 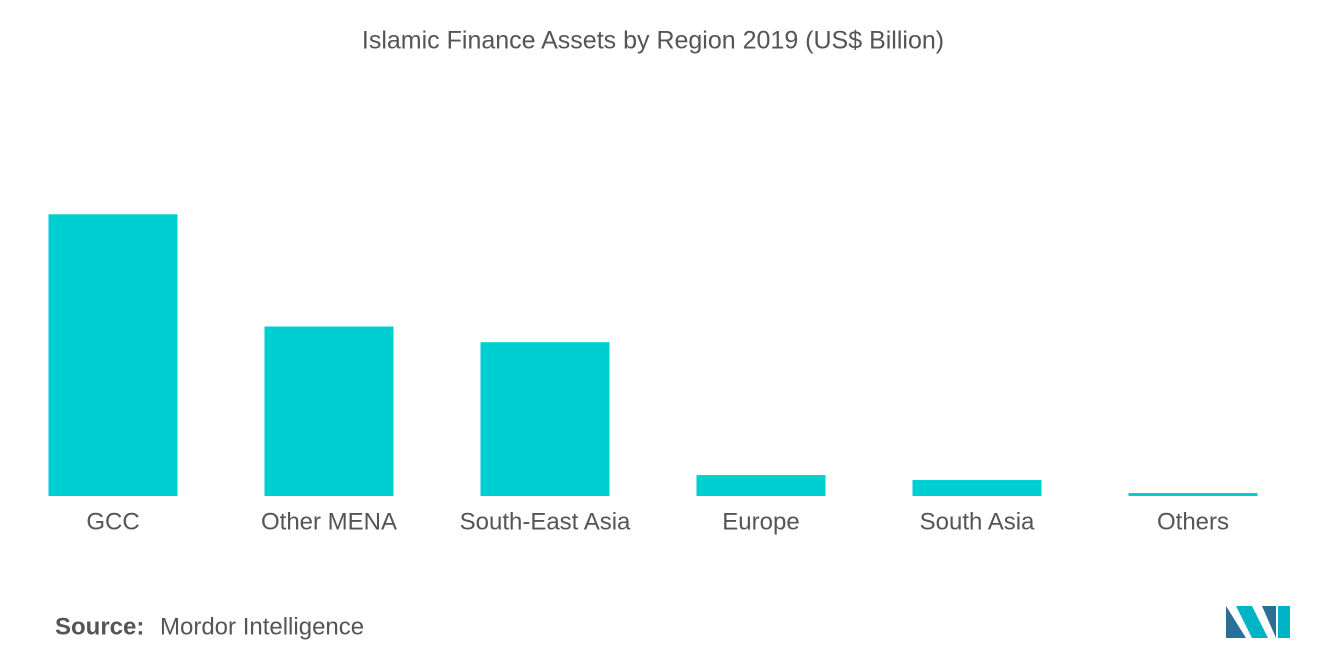 I want to click on logo, so click(x=1258, y=622).